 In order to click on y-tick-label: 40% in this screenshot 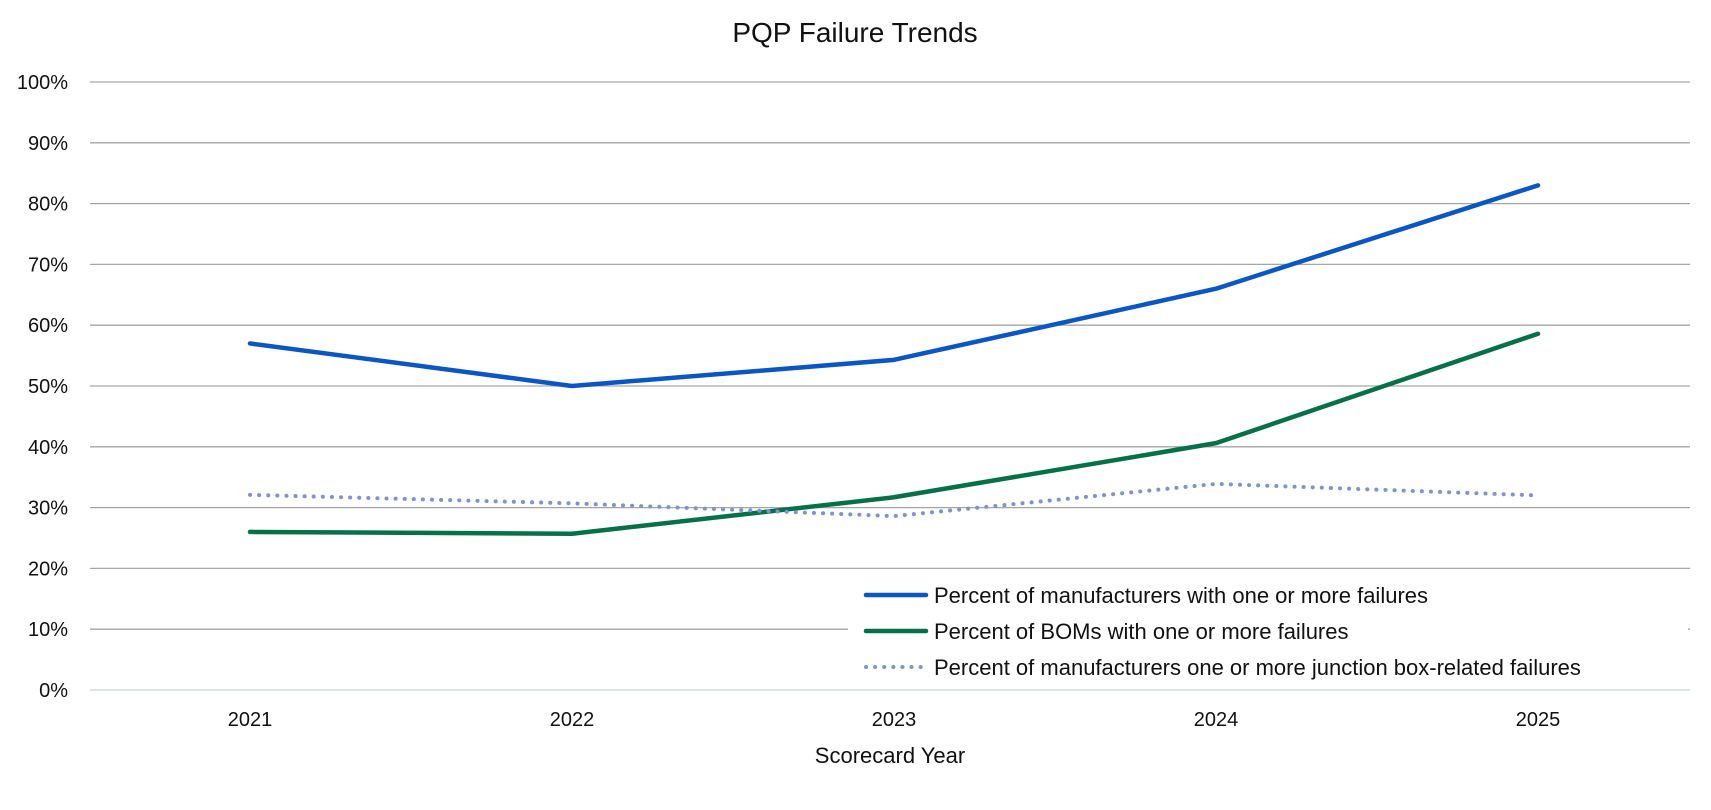, I will do `click(48, 448)`.